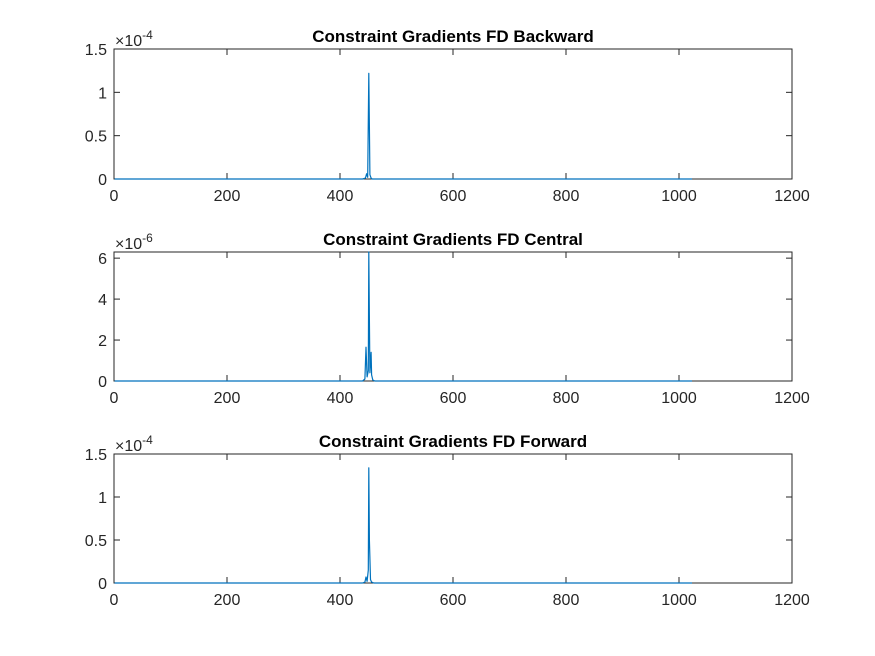 This screenshot has height=656, width=875. What do you see at coordinates (102, 259) in the screenshot?
I see `y-tick-label: 6` at bounding box center [102, 259].